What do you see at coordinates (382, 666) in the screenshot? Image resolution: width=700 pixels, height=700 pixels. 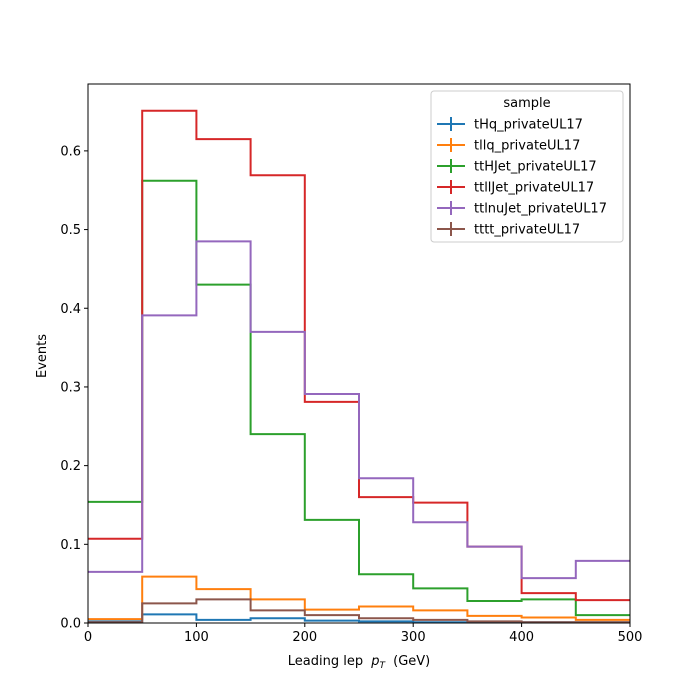 I see `x-axis-title-subscript: T` at bounding box center [382, 666].